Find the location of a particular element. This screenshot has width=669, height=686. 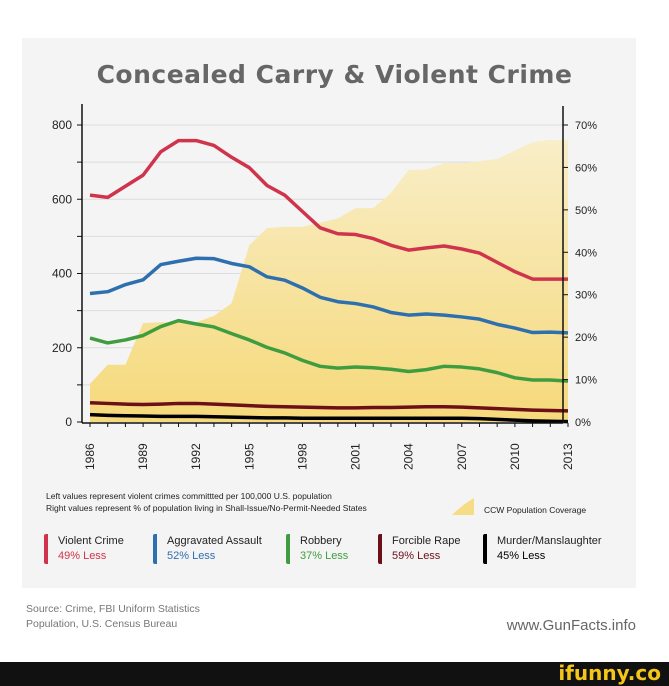

x-tick-label: 1998 is located at coordinates (302, 456).